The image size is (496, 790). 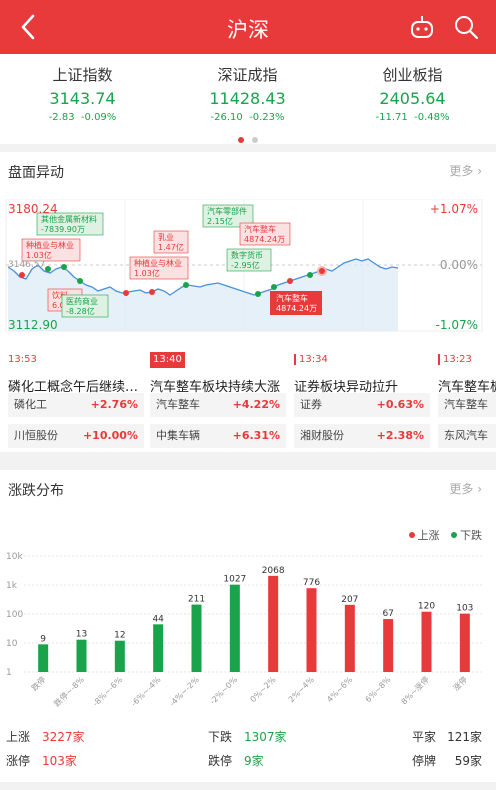 I want to click on index-change: -11.71 -0.48%, so click(x=412, y=117).